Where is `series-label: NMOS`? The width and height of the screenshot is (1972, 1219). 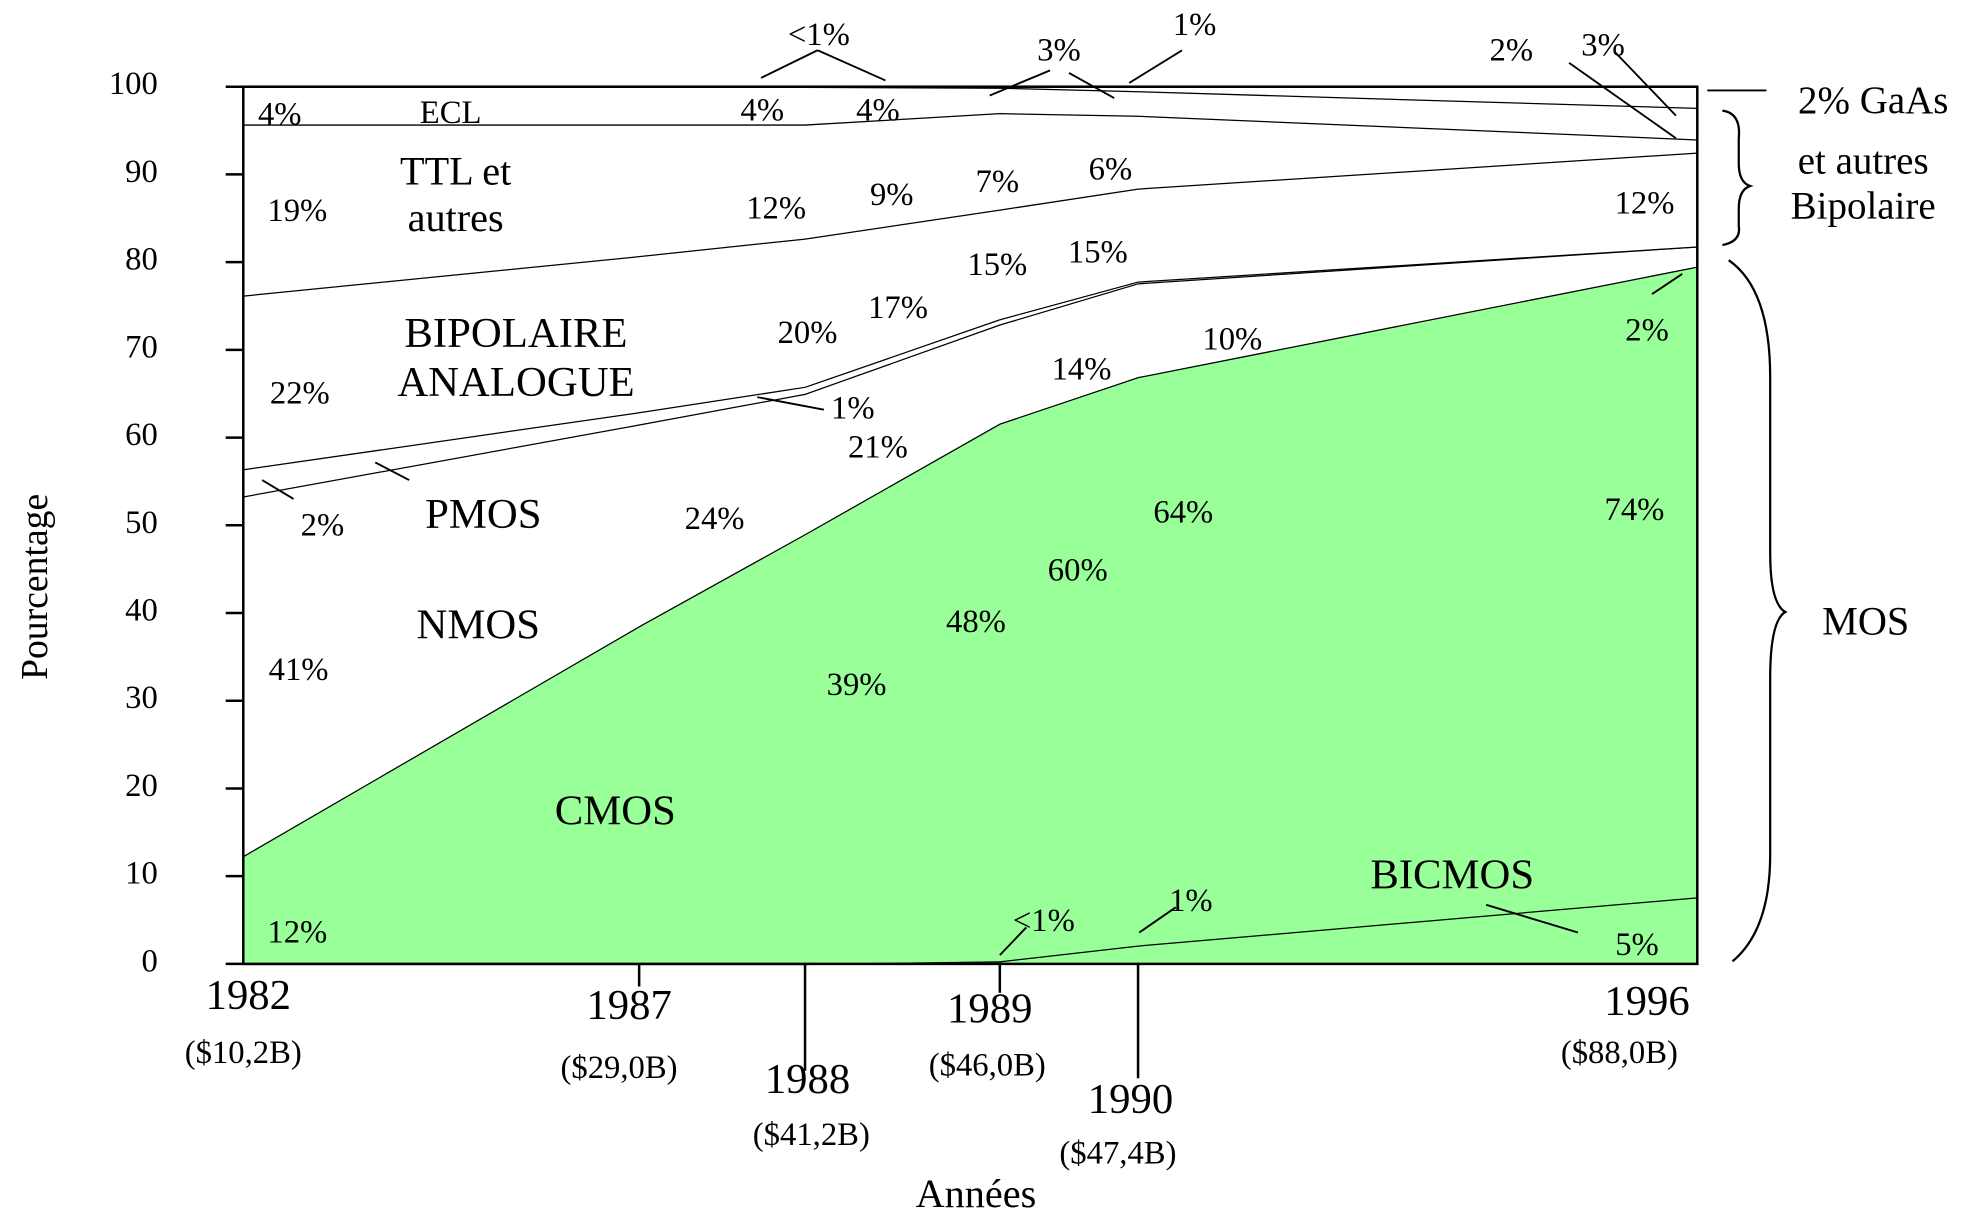 series-label: NMOS is located at coordinates (478, 626).